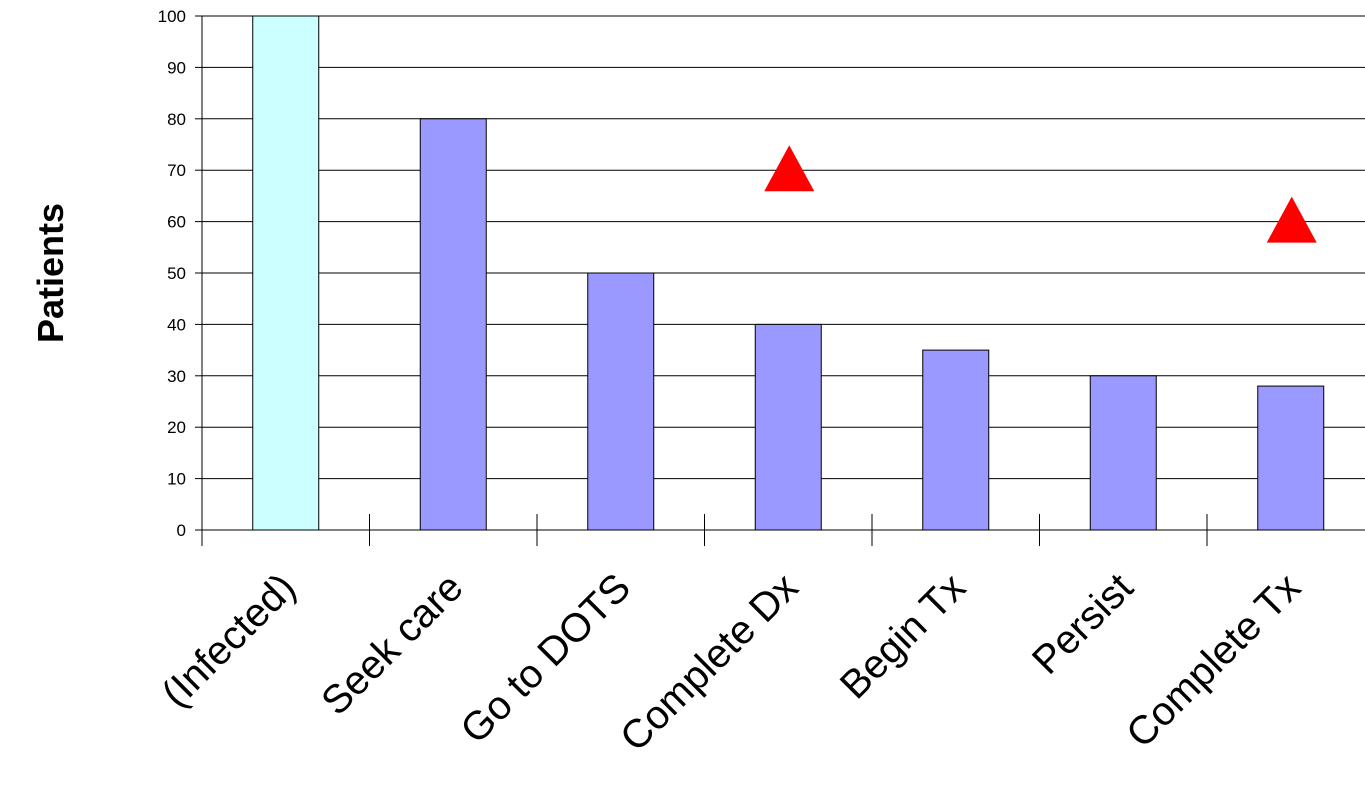 This screenshot has width=1365, height=797. What do you see at coordinates (176, 273) in the screenshot?
I see `y-tick-label: 50` at bounding box center [176, 273].